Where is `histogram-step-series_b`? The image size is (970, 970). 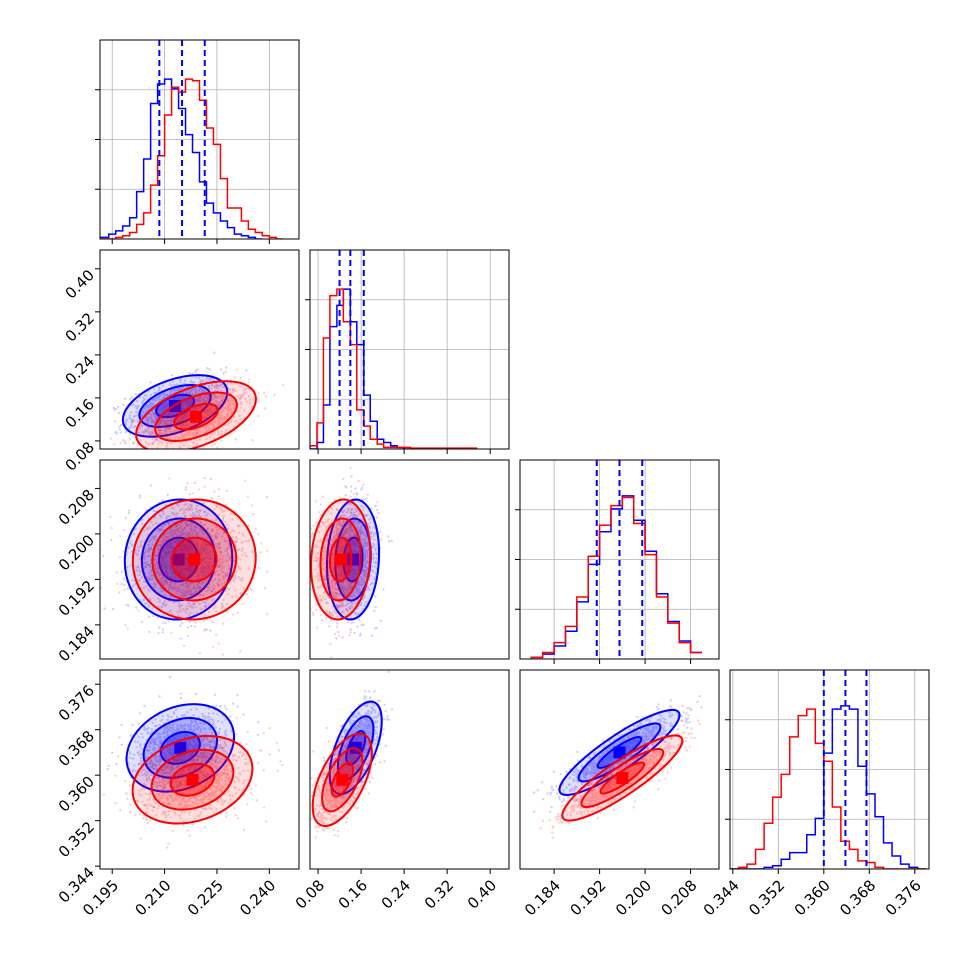 histogram-step-series_b is located at coordinates (616, 577).